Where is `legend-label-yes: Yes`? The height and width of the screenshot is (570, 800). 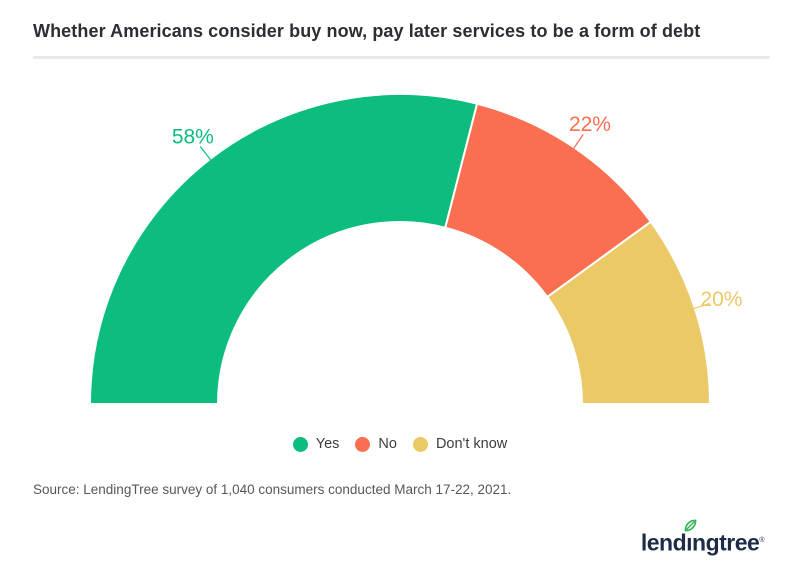 legend-label-yes: Yes is located at coordinates (327, 444).